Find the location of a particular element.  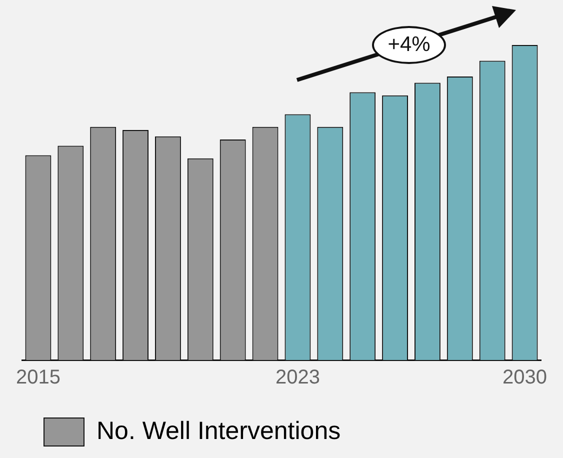

x-tick-label: 2023 is located at coordinates (297, 377).